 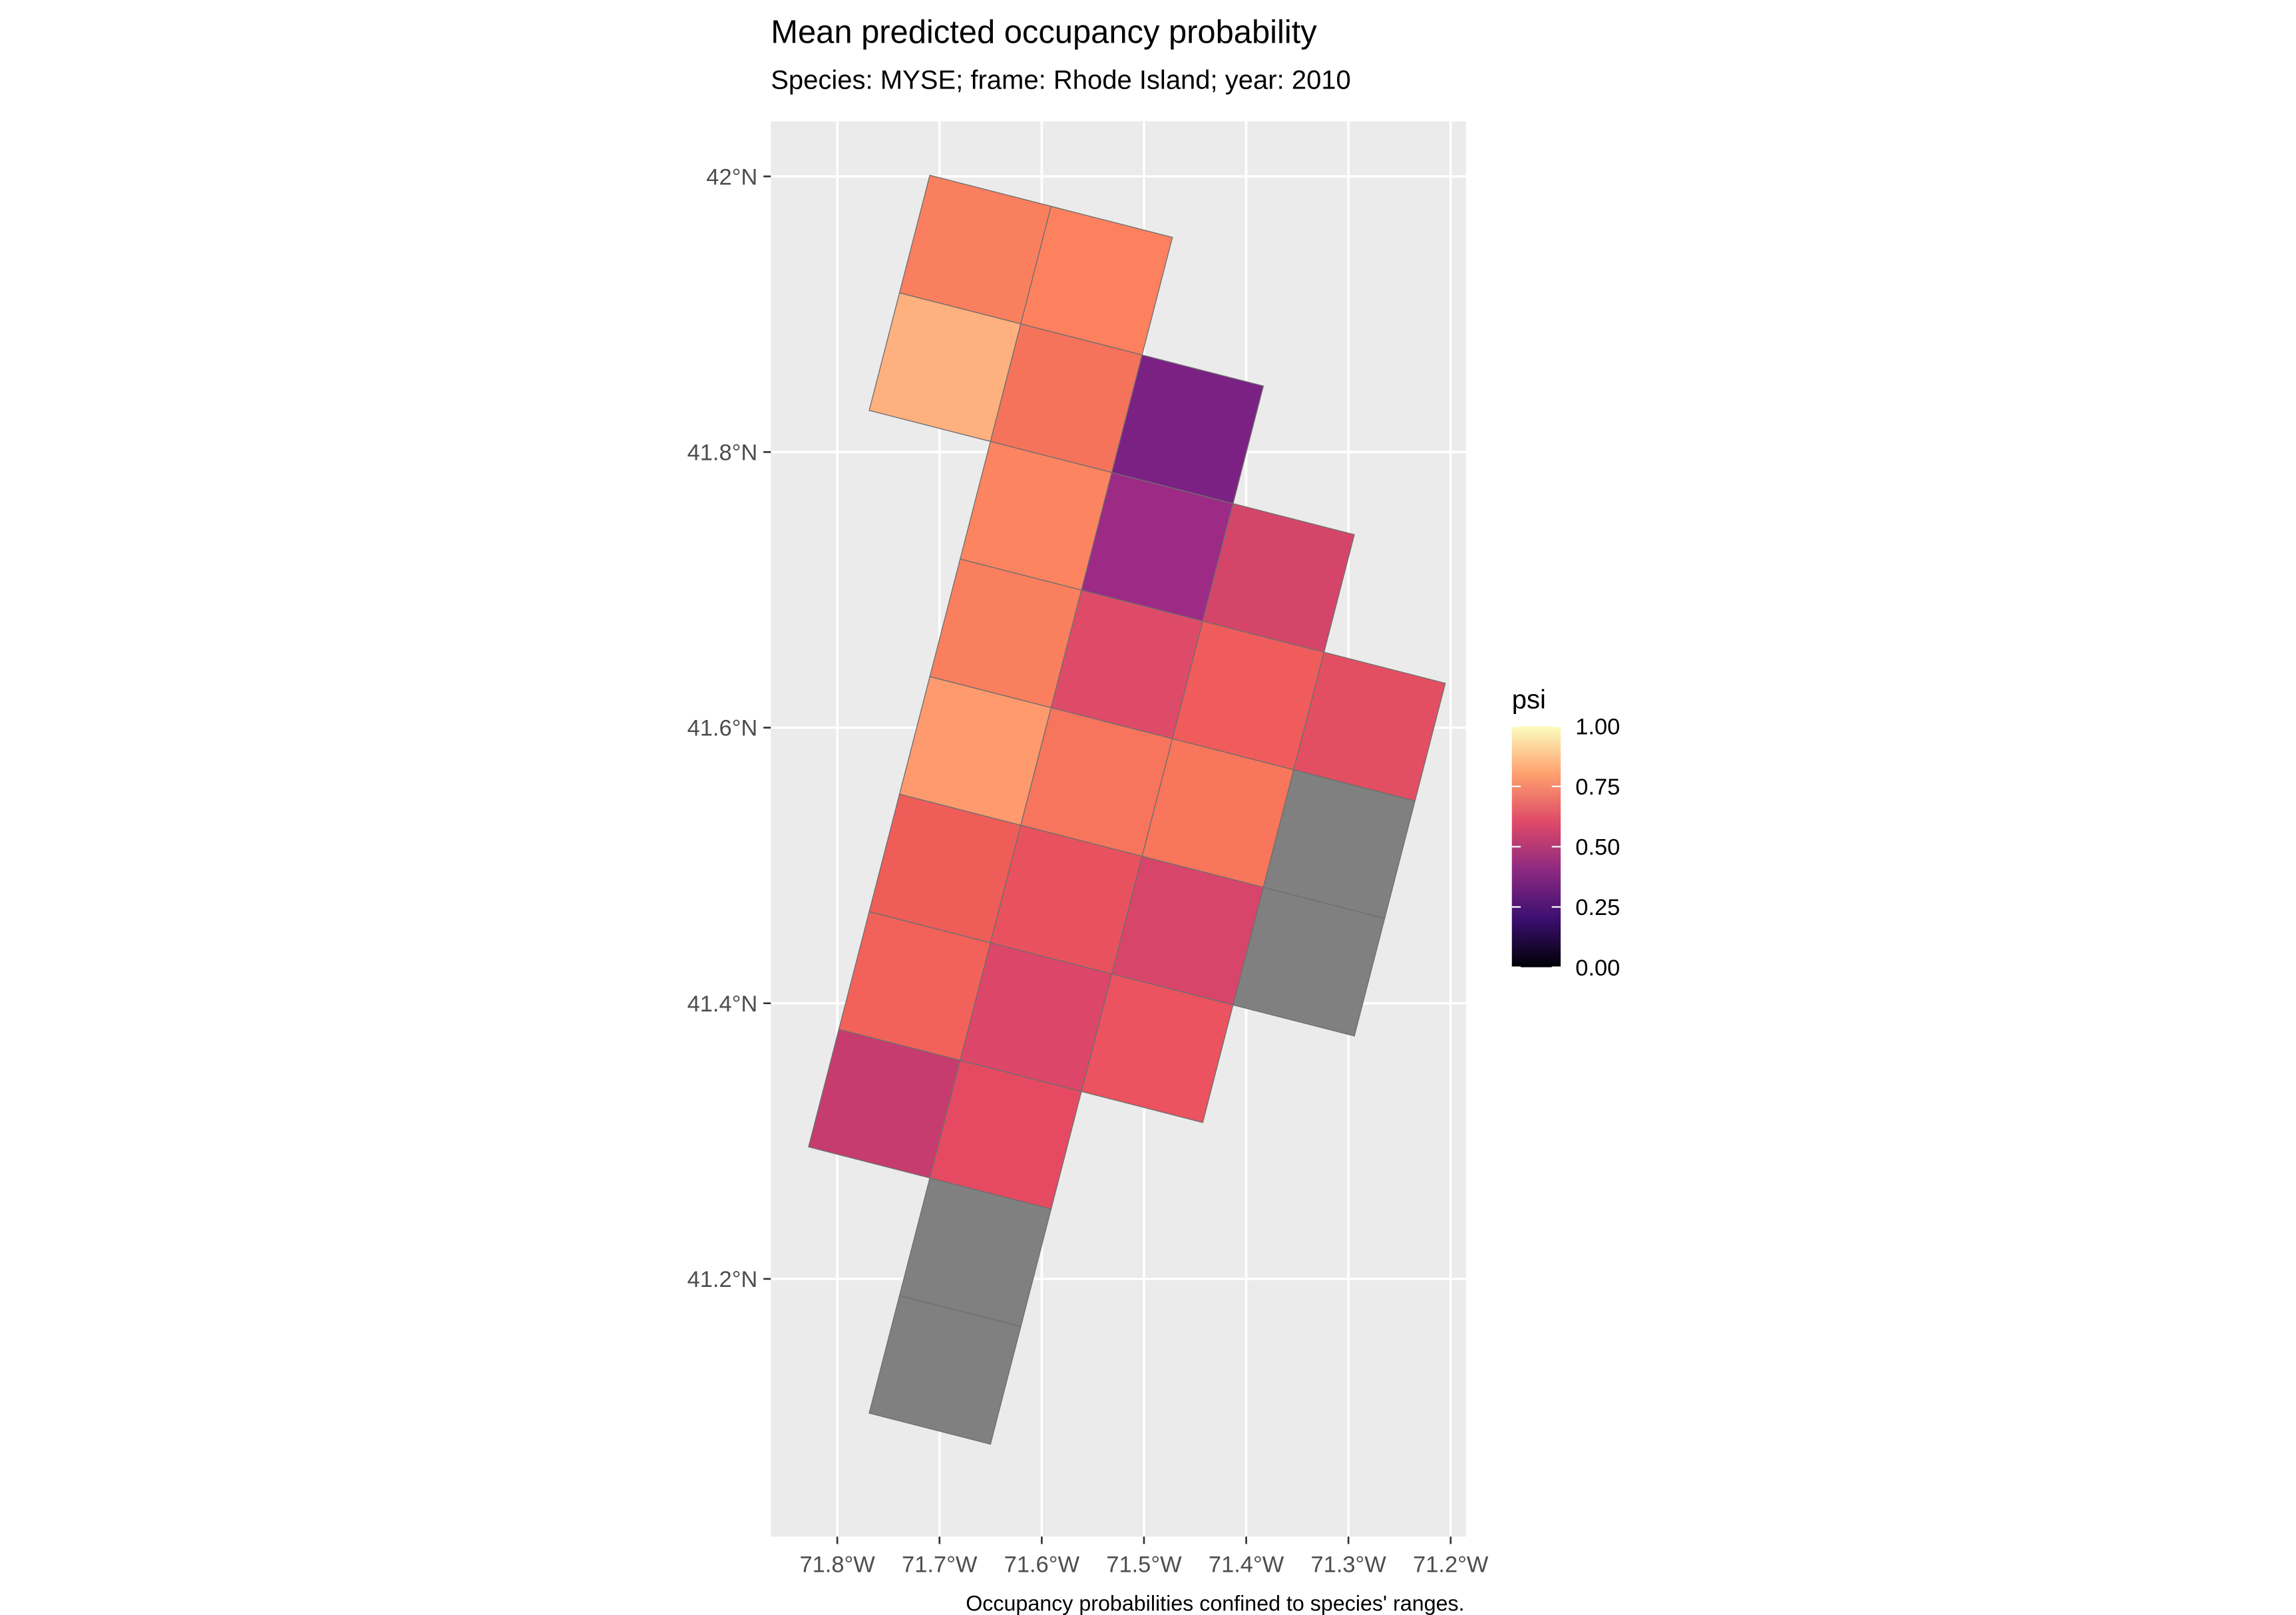 What do you see at coordinates (1144, 1565) in the screenshot?
I see `x-tick-label: 71.5°W` at bounding box center [1144, 1565].